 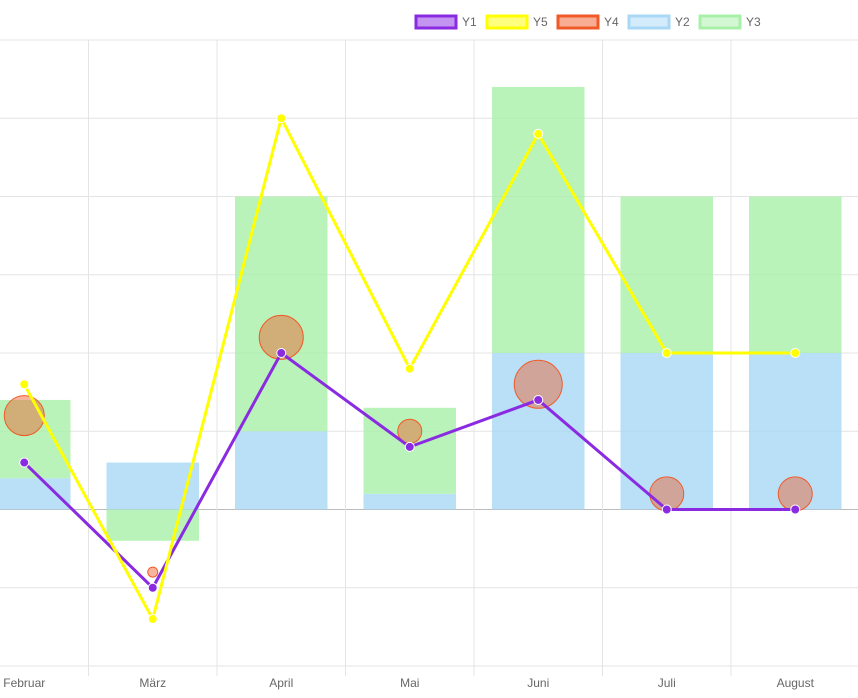 I want to click on x-tick-label: Mai, so click(x=409, y=683).